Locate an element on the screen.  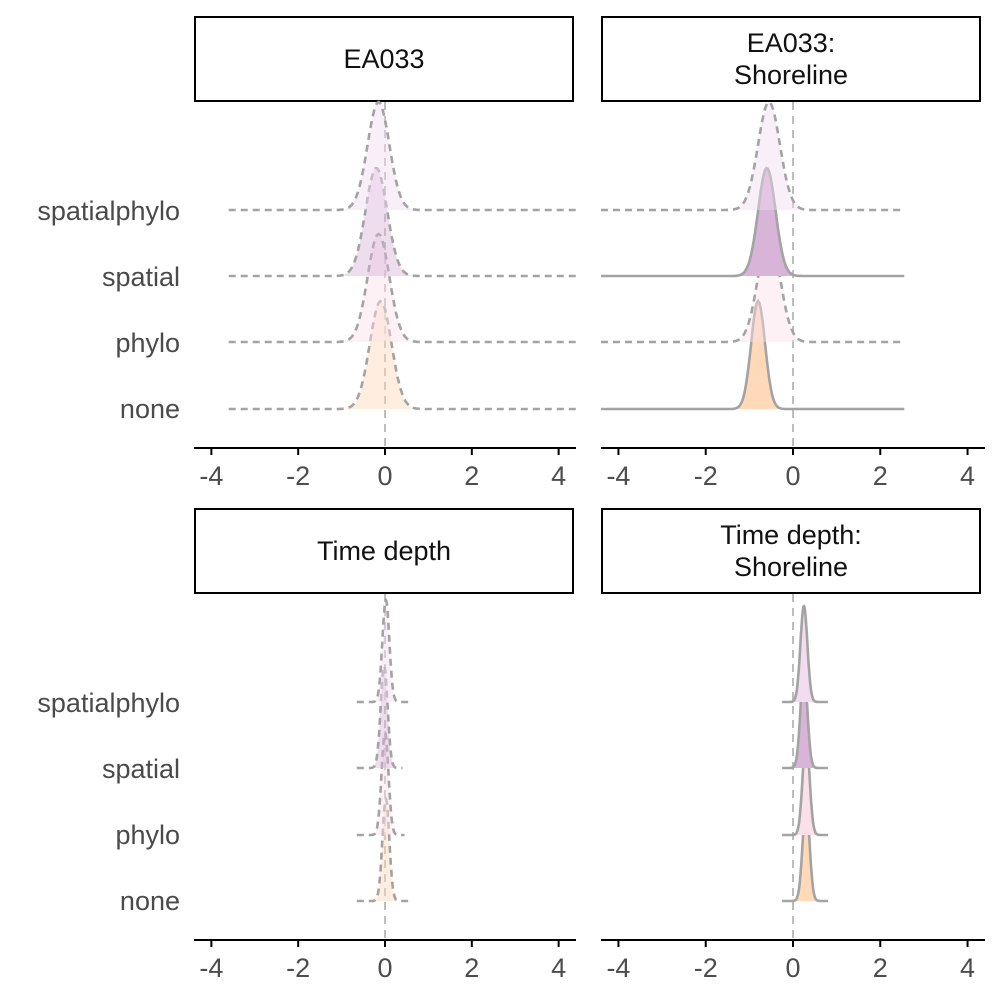
facet-title: EA033 is located at coordinates (384, 59).